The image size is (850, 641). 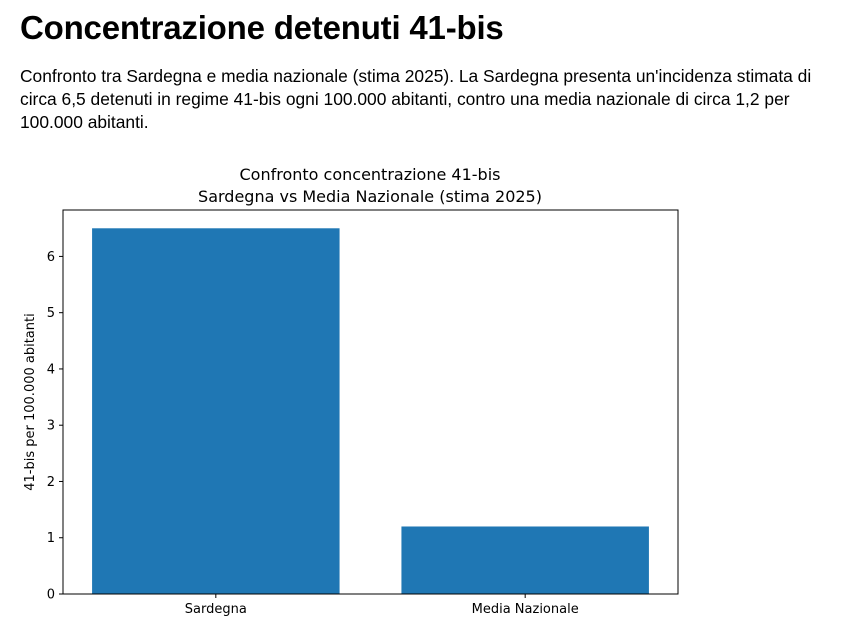 I want to click on page-title: Concentrazione detenuti 41-bis, so click(x=262, y=27).